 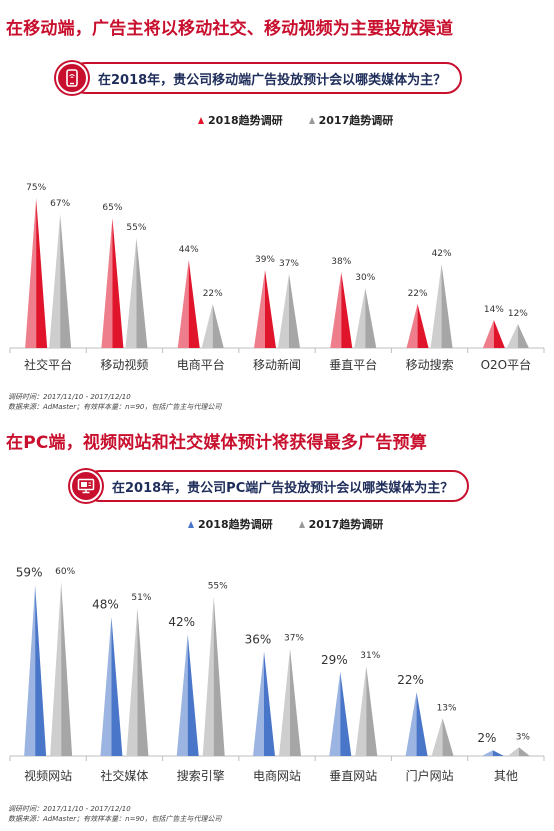 I want to click on data-label: 65%, so click(x=112, y=208).